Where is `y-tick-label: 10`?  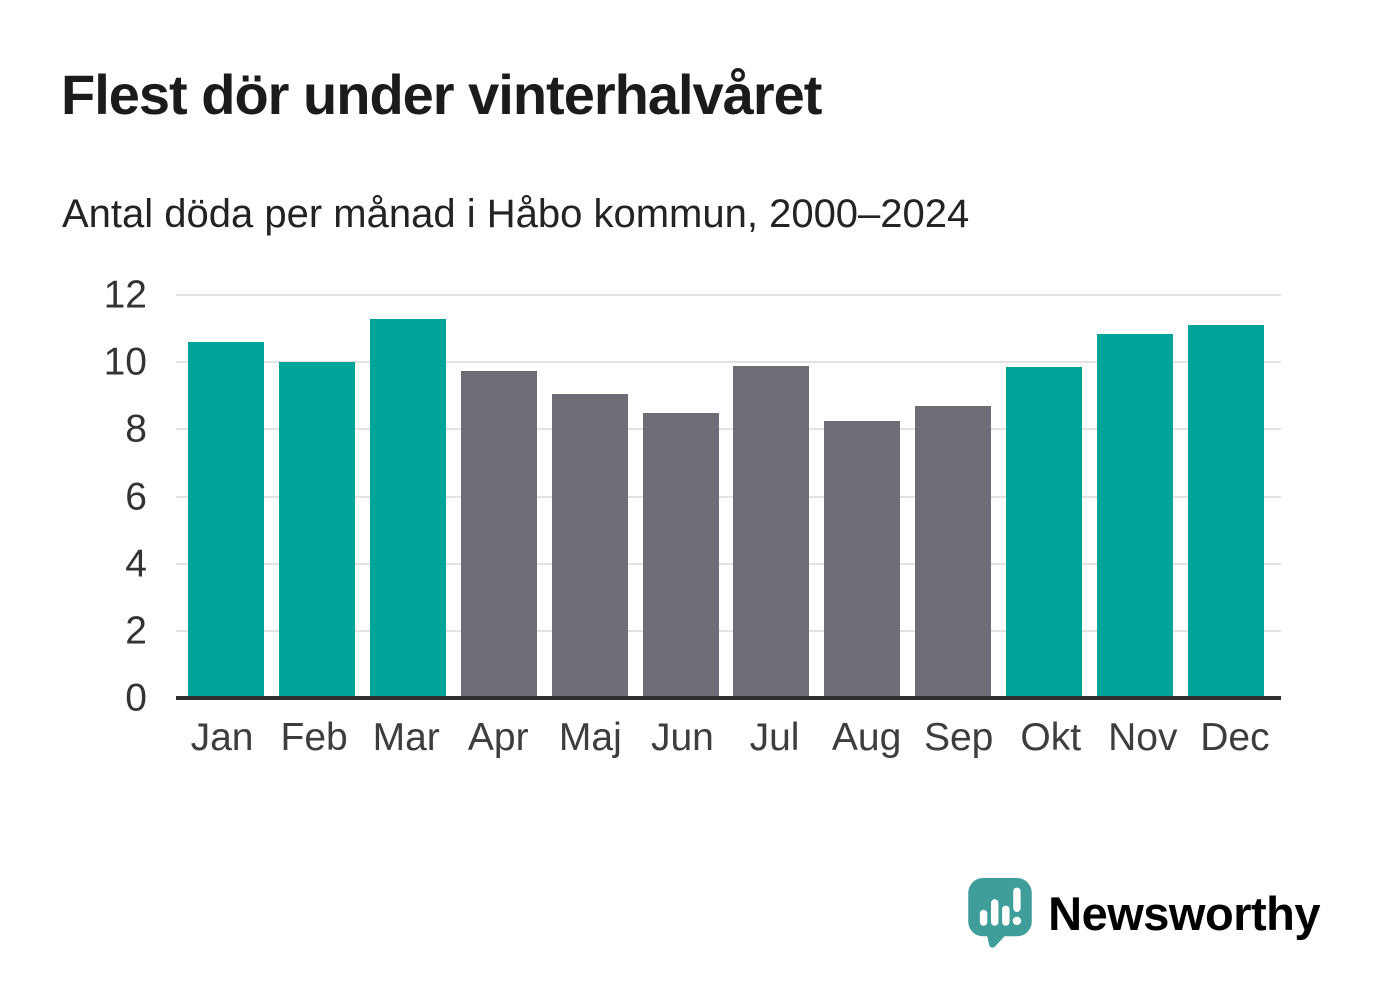
y-tick-label: 10 is located at coordinates (125, 362).